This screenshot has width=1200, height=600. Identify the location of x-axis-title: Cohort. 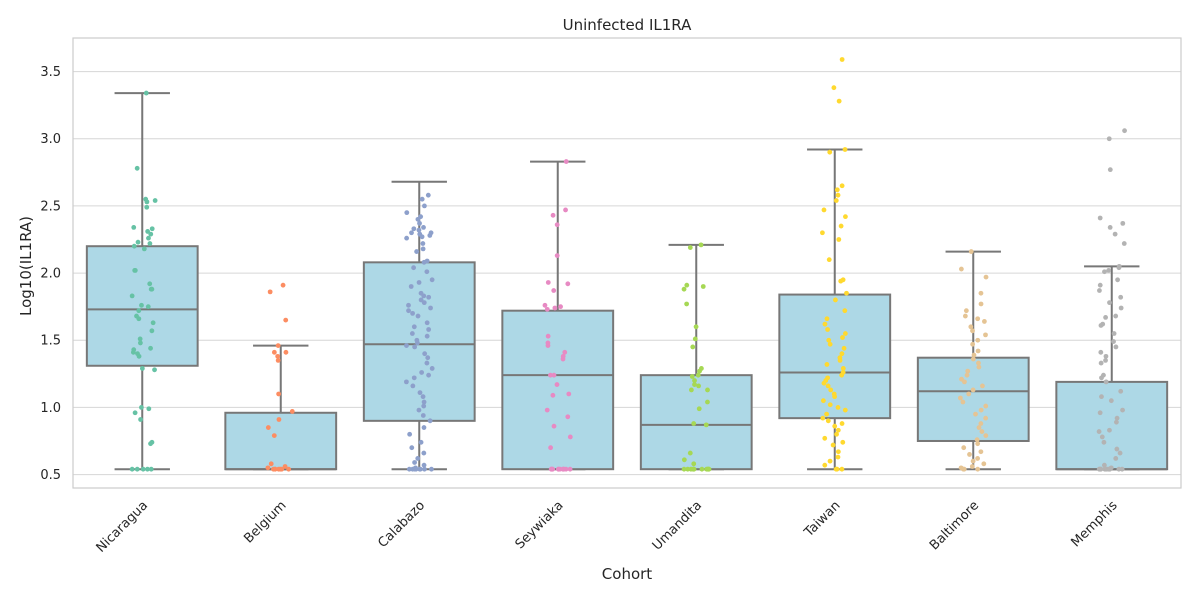
(627, 574).